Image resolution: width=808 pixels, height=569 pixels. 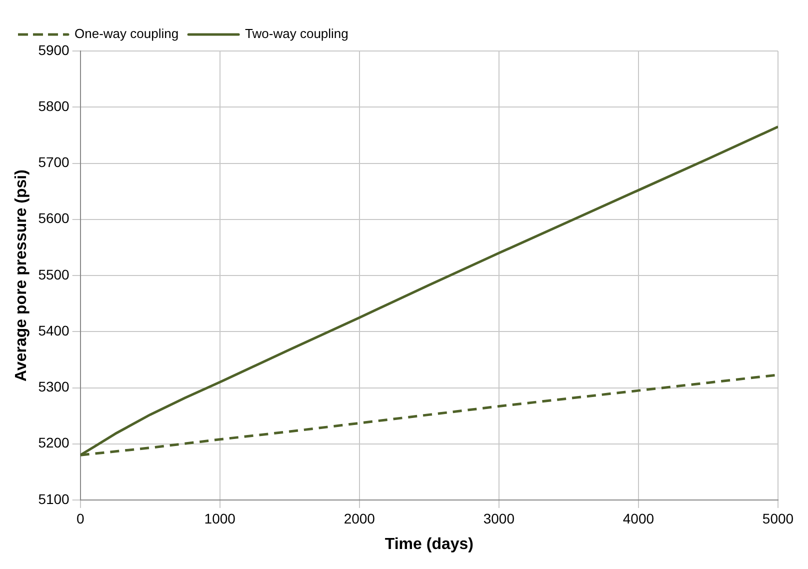 I want to click on x-tick-label: 5000, so click(x=778, y=518).